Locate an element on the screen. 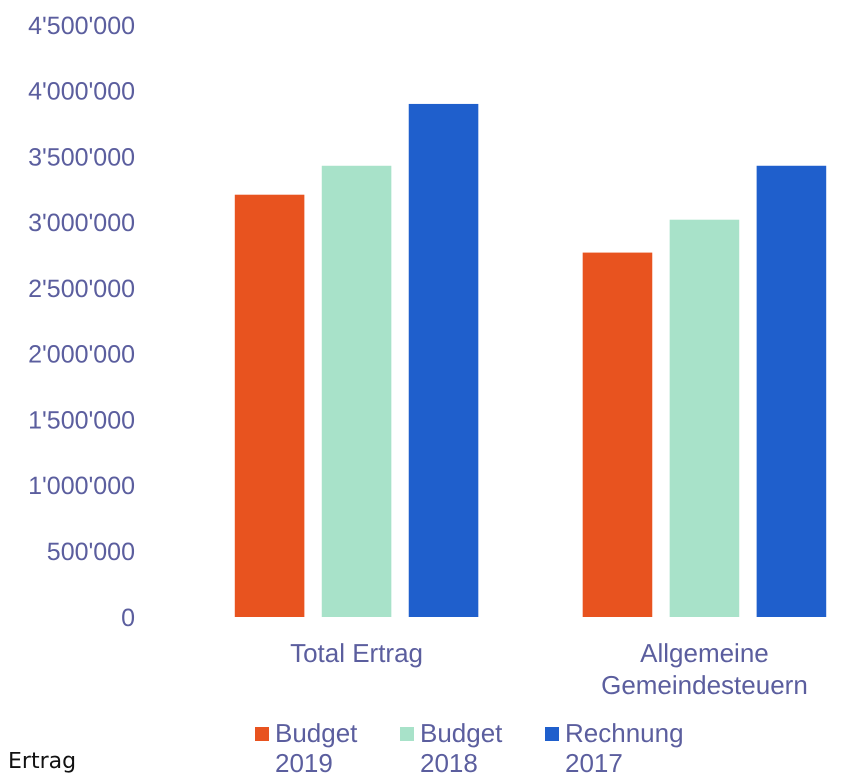  legend-label: Budget 2018 is located at coordinates (462, 748).